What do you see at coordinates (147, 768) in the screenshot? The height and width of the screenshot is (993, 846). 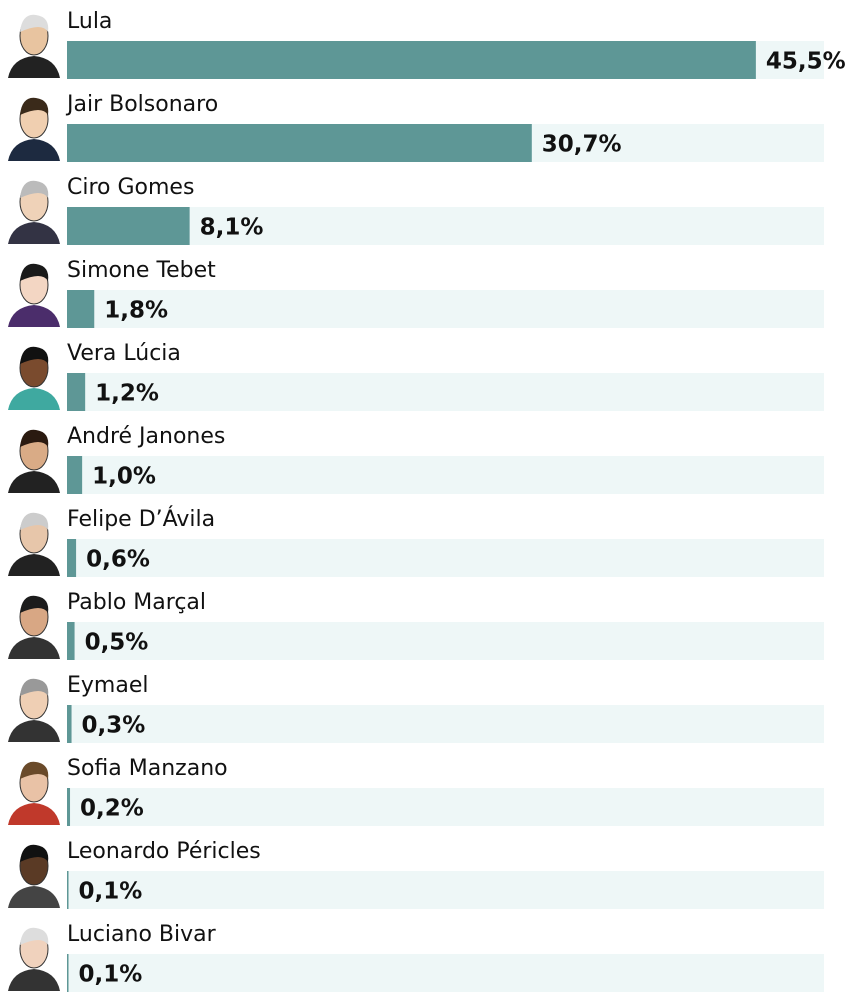 I see `candidate-name: Sofia Manzano` at bounding box center [147, 768].